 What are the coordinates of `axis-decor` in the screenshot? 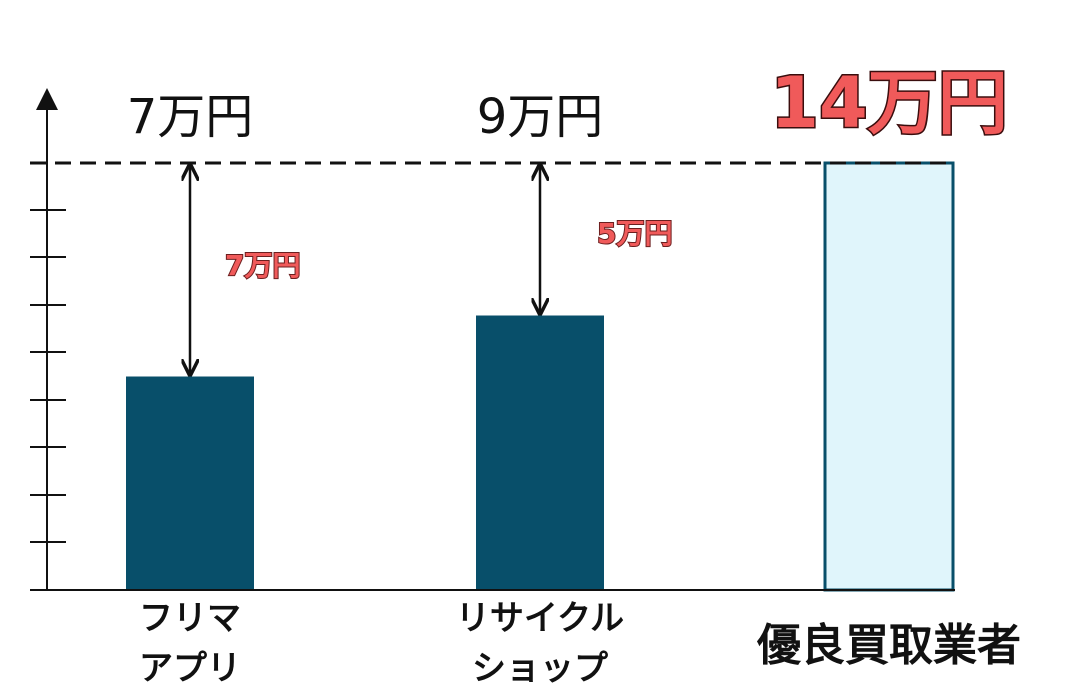 It's located at (48, 339).